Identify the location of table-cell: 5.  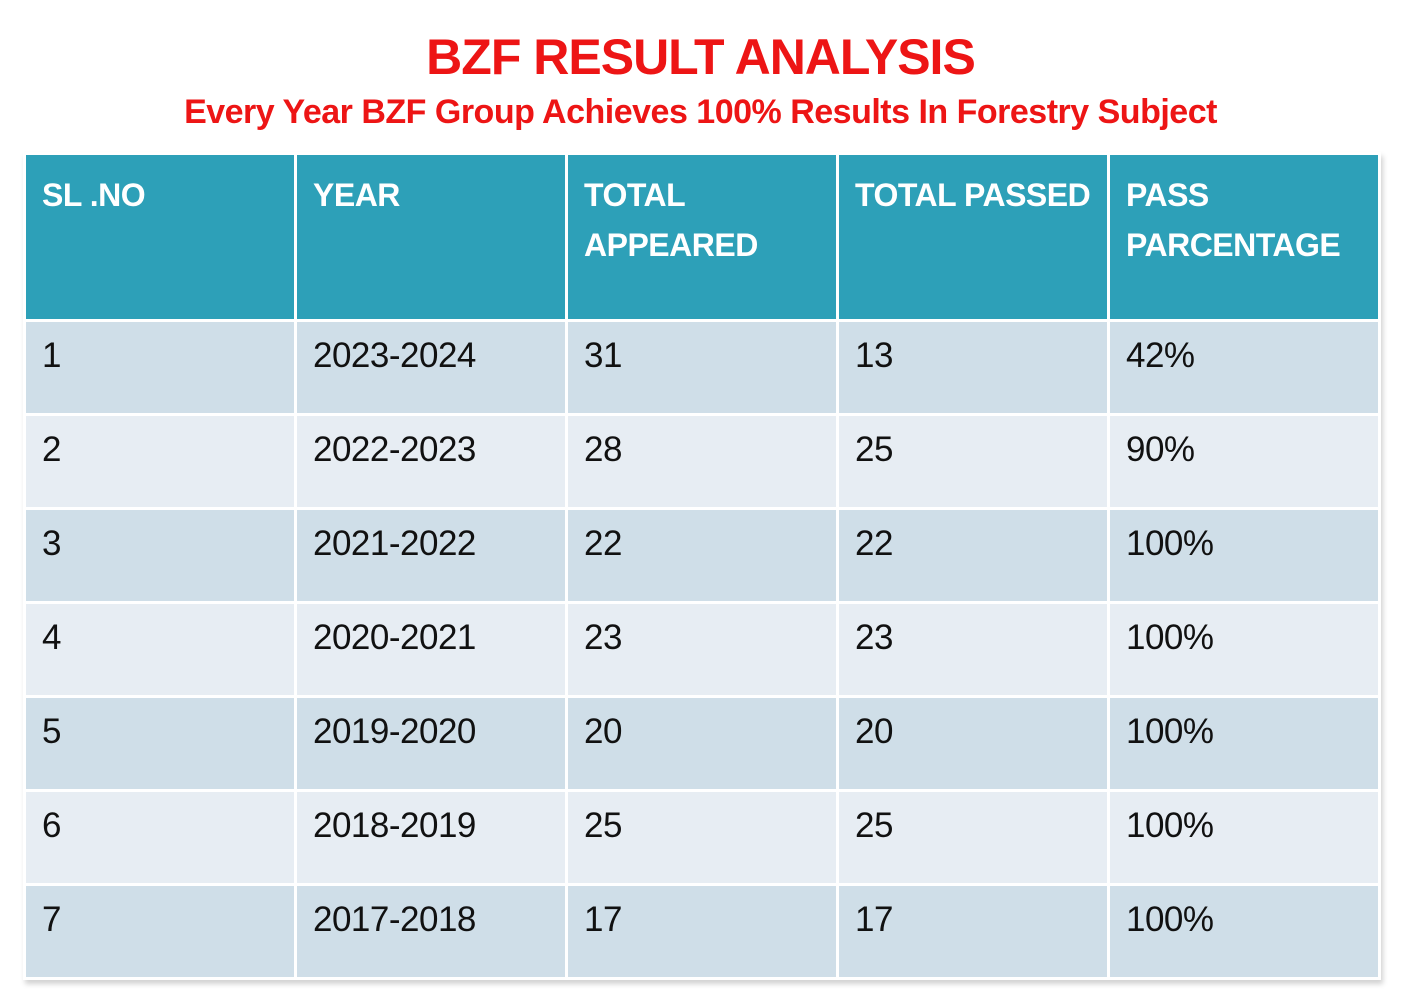
(160, 743).